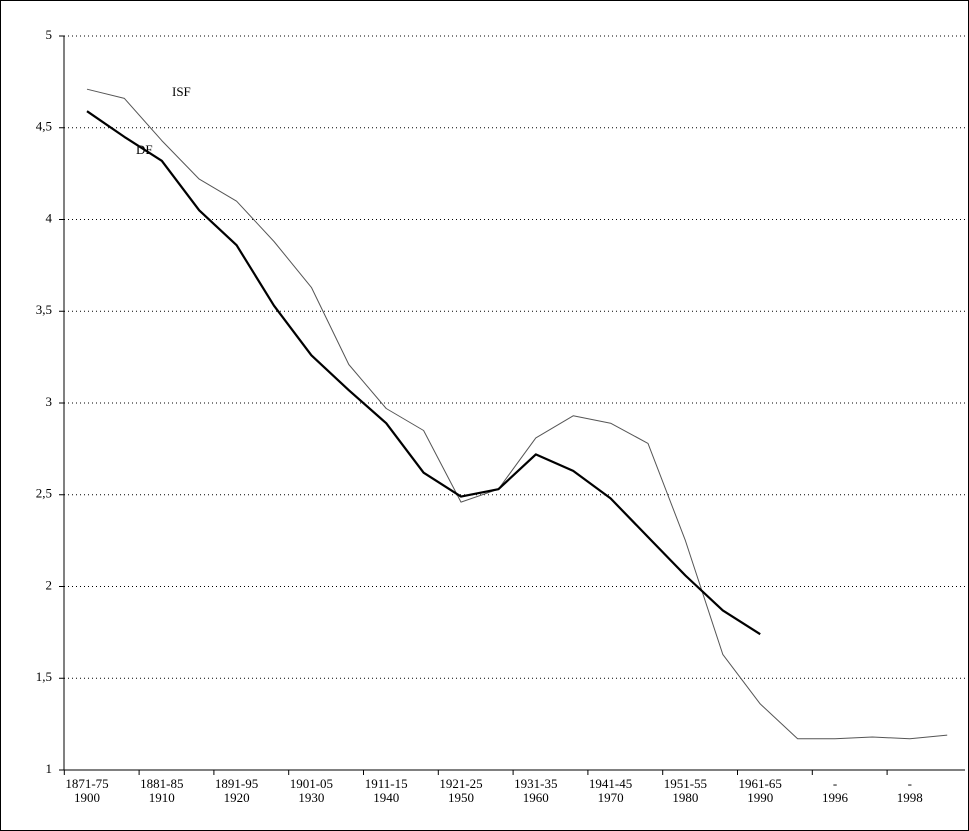 The height and width of the screenshot is (831, 969). What do you see at coordinates (44, 126) in the screenshot?
I see `y-tick-label: 4,5` at bounding box center [44, 126].